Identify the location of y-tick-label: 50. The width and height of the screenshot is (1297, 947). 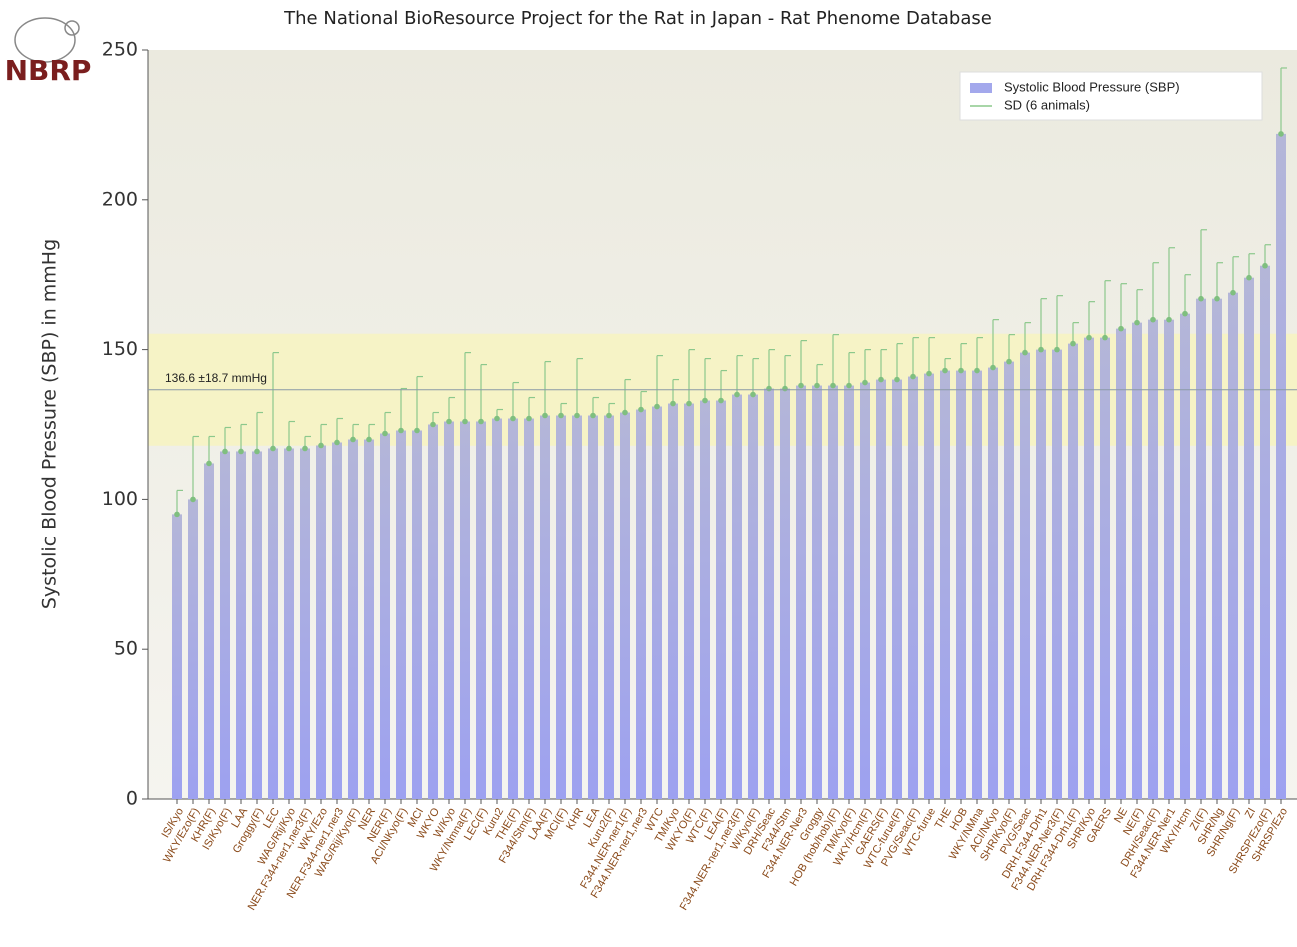
(126, 649).